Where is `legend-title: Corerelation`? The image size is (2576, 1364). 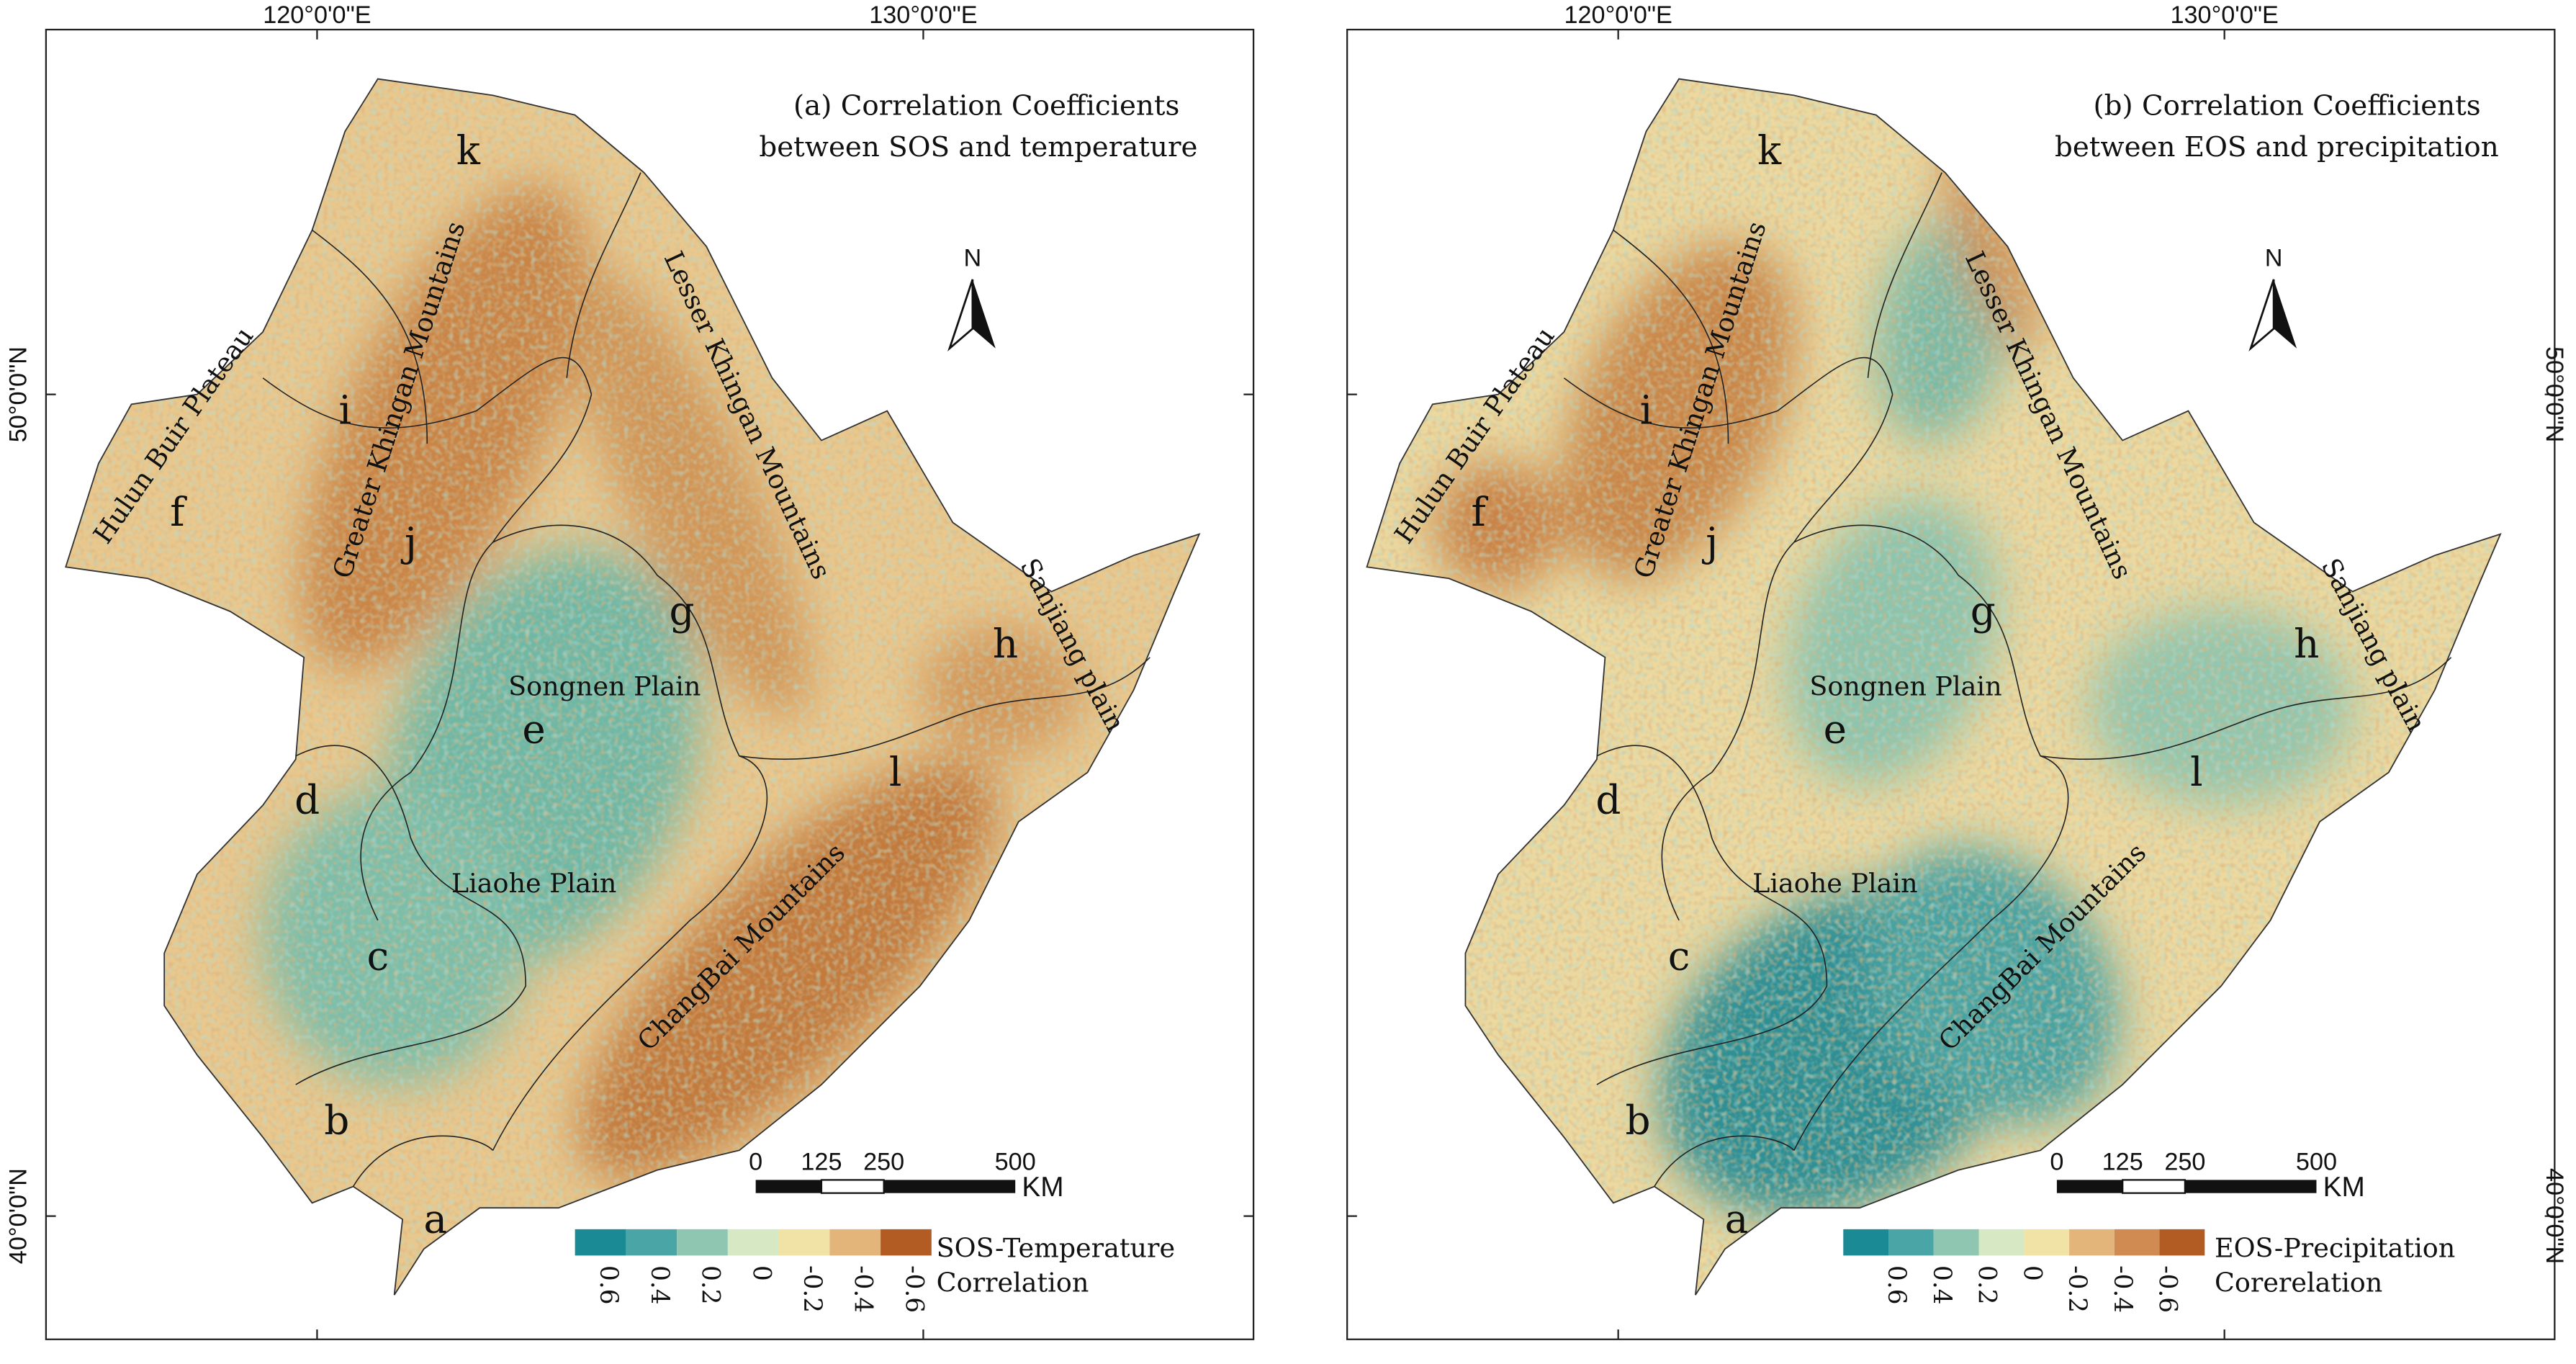
legend-title: Corerelation is located at coordinates (2298, 1282).